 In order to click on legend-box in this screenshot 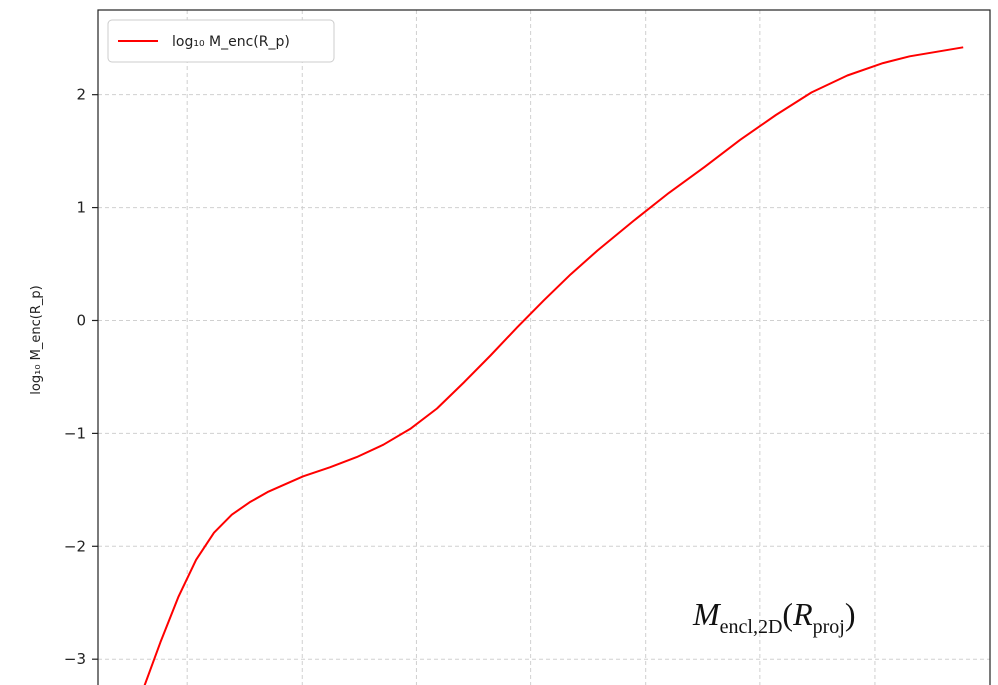, I will do `click(221, 41)`.